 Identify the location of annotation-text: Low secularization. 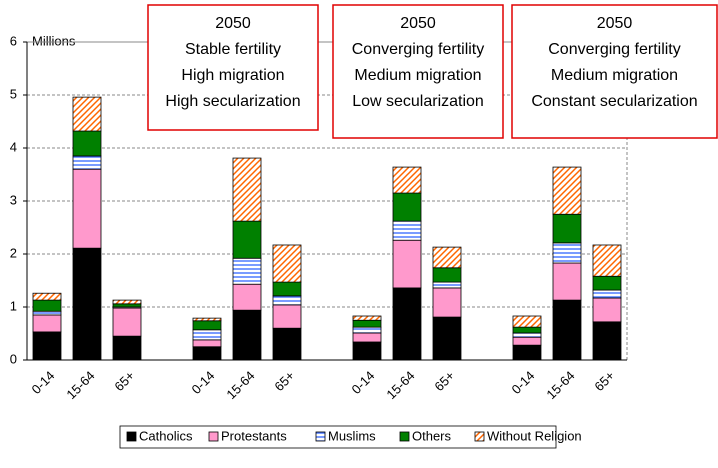
(418, 101).